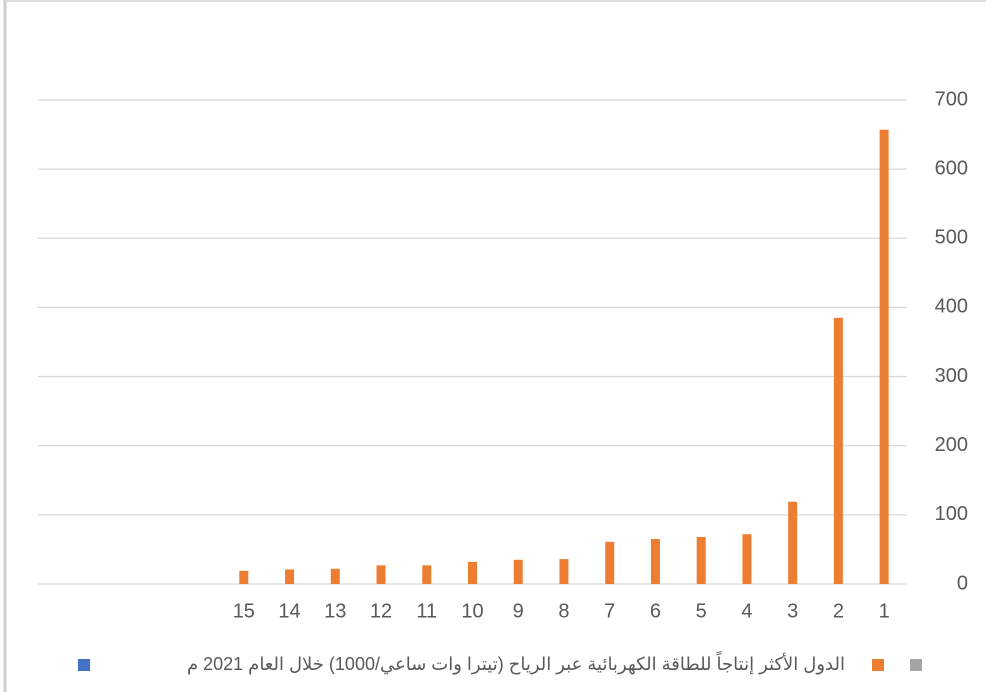  I want to click on x-tick-label: 15, so click(244, 611).